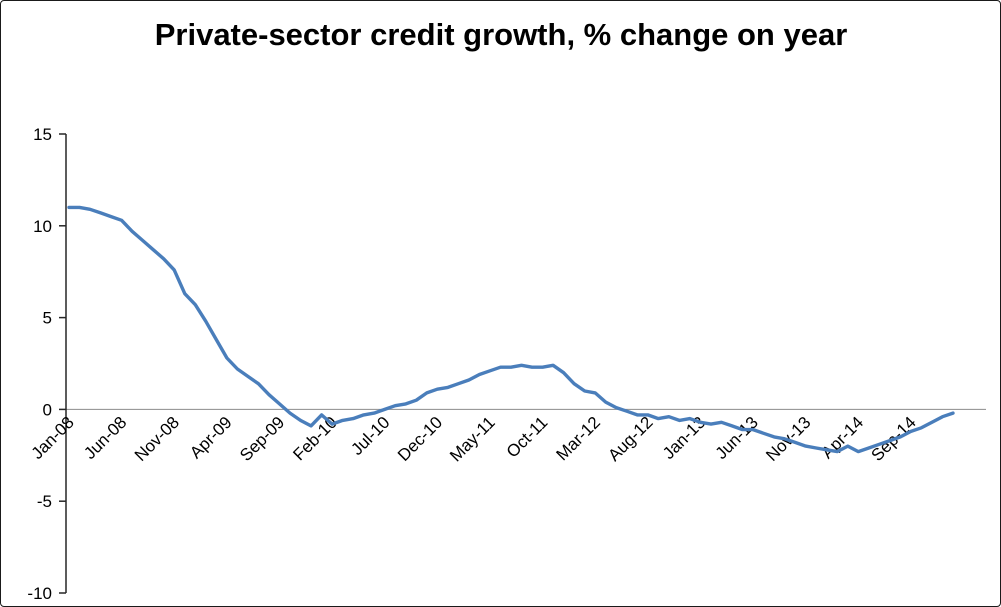  I want to click on x-tick-label: Apr-14, so click(843, 438).